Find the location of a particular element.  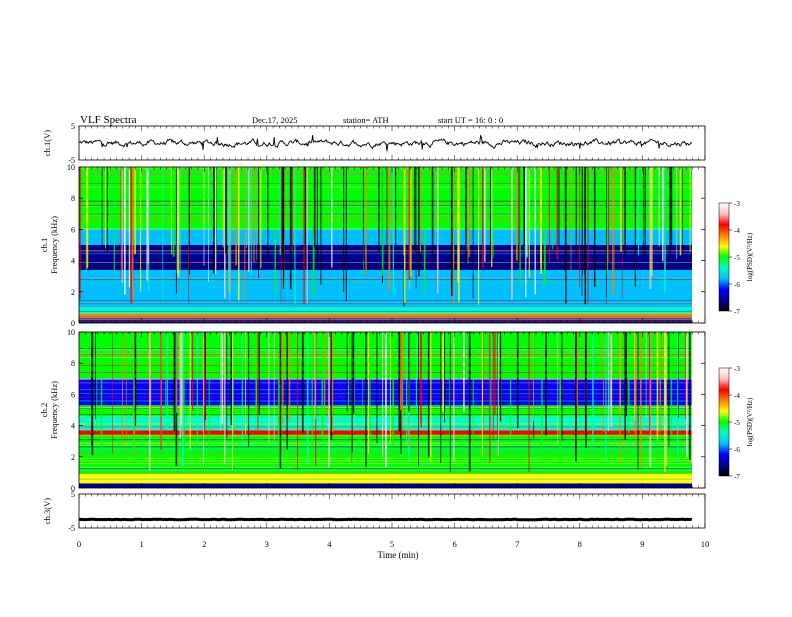

x-tick-label: 10 is located at coordinates (705, 544).